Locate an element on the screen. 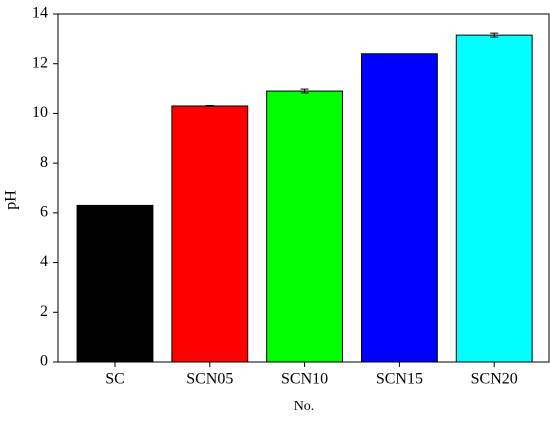  y-tick-label: 4 is located at coordinates (44, 261).